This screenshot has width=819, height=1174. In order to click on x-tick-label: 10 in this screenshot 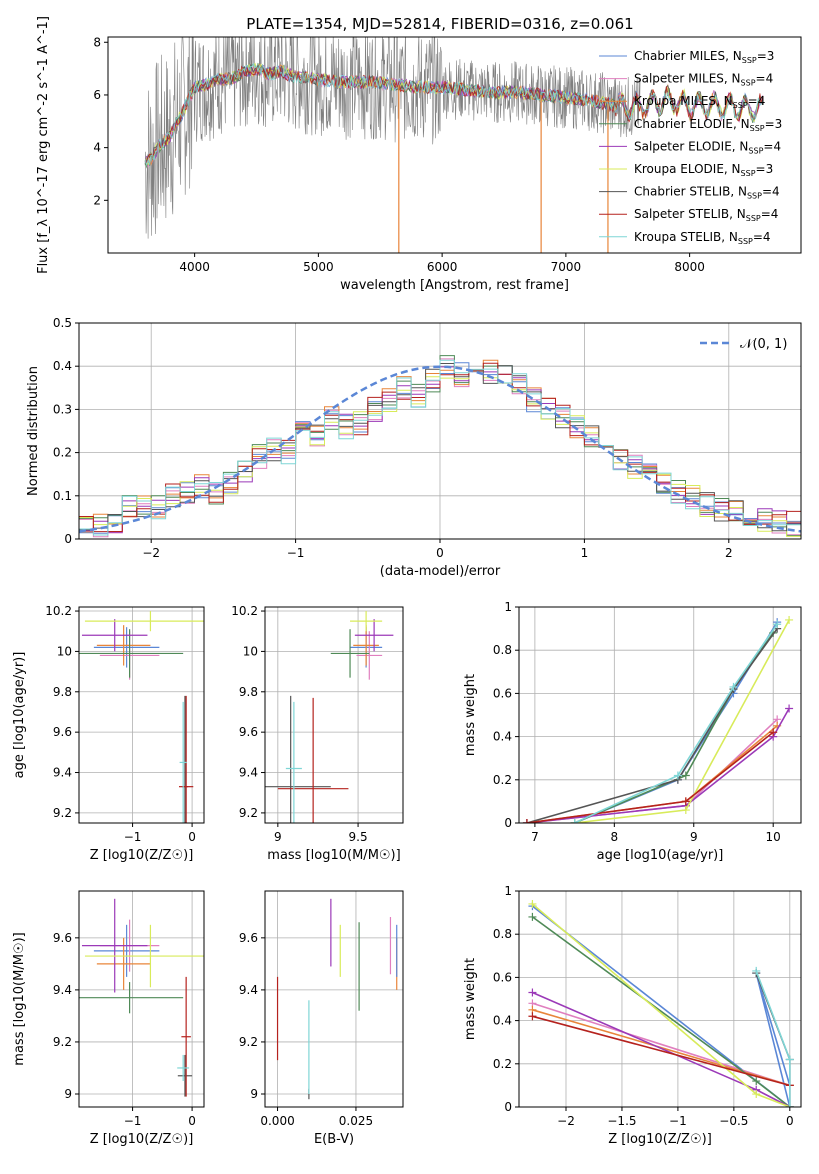, I will do `click(773, 837)`.